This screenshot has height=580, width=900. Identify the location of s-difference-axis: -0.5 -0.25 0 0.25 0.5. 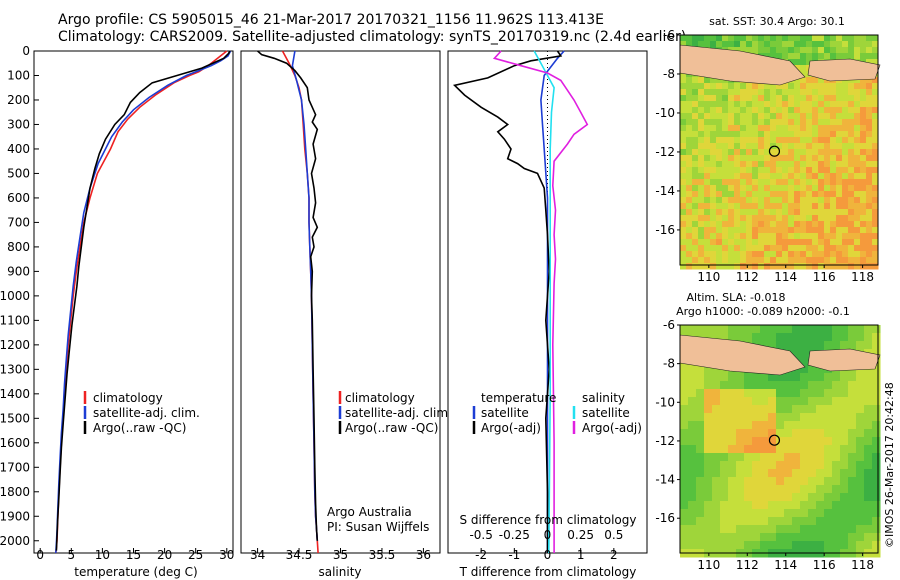
(546, 535).